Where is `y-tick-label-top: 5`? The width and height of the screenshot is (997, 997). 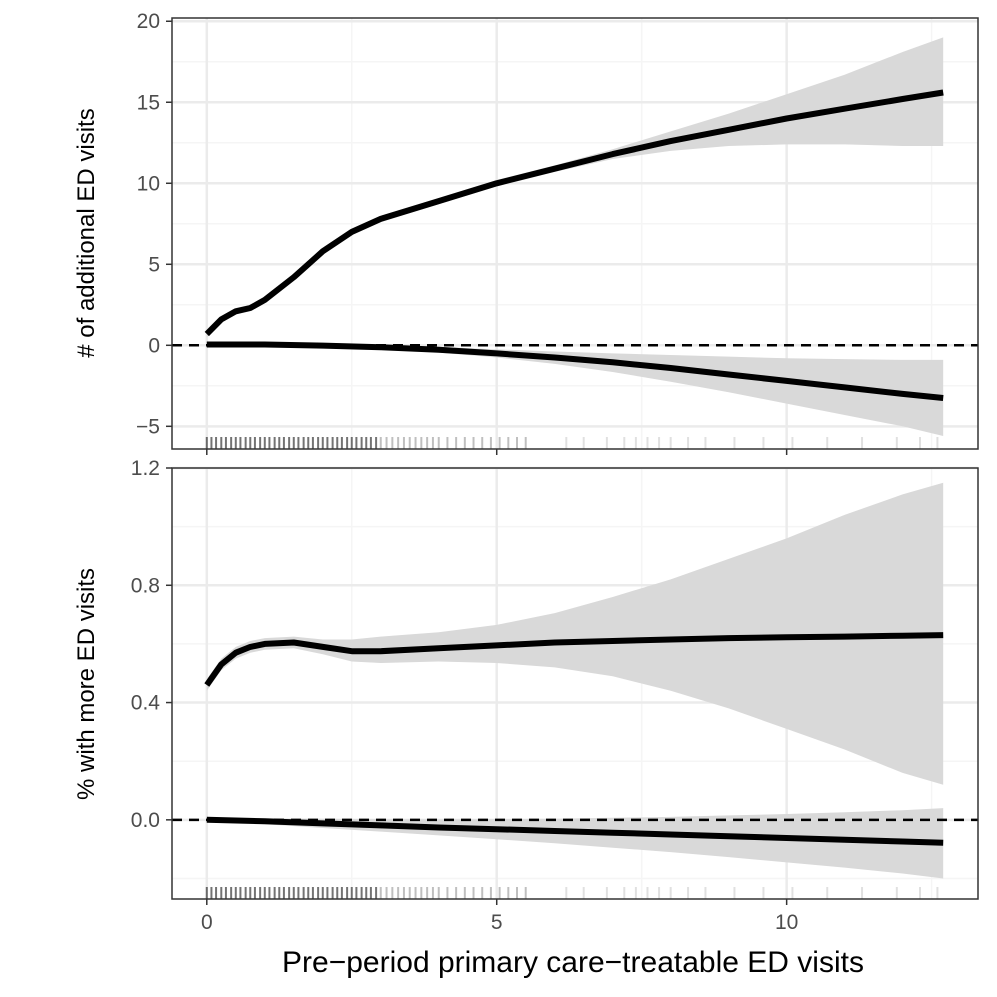 y-tick-label-top: 5 is located at coordinates (154, 264).